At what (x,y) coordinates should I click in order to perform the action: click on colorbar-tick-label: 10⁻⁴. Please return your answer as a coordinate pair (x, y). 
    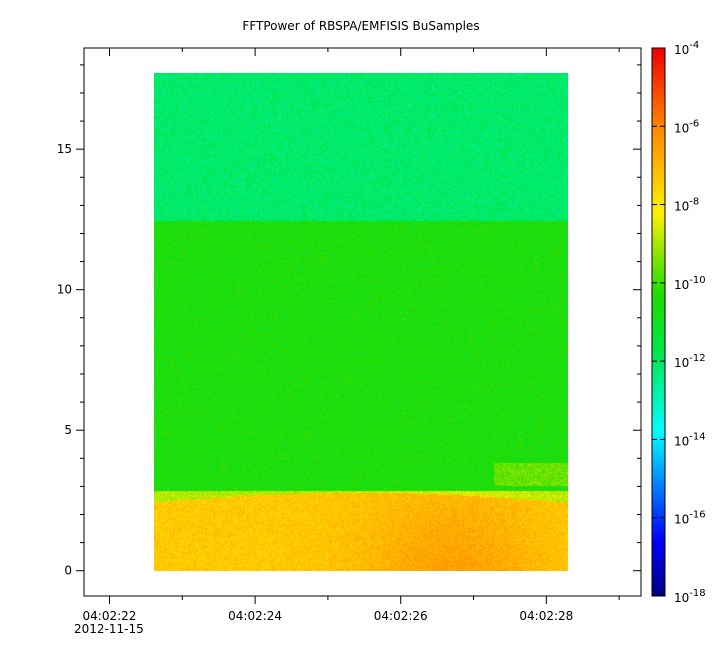
    Looking at the image, I should click on (686, 48).